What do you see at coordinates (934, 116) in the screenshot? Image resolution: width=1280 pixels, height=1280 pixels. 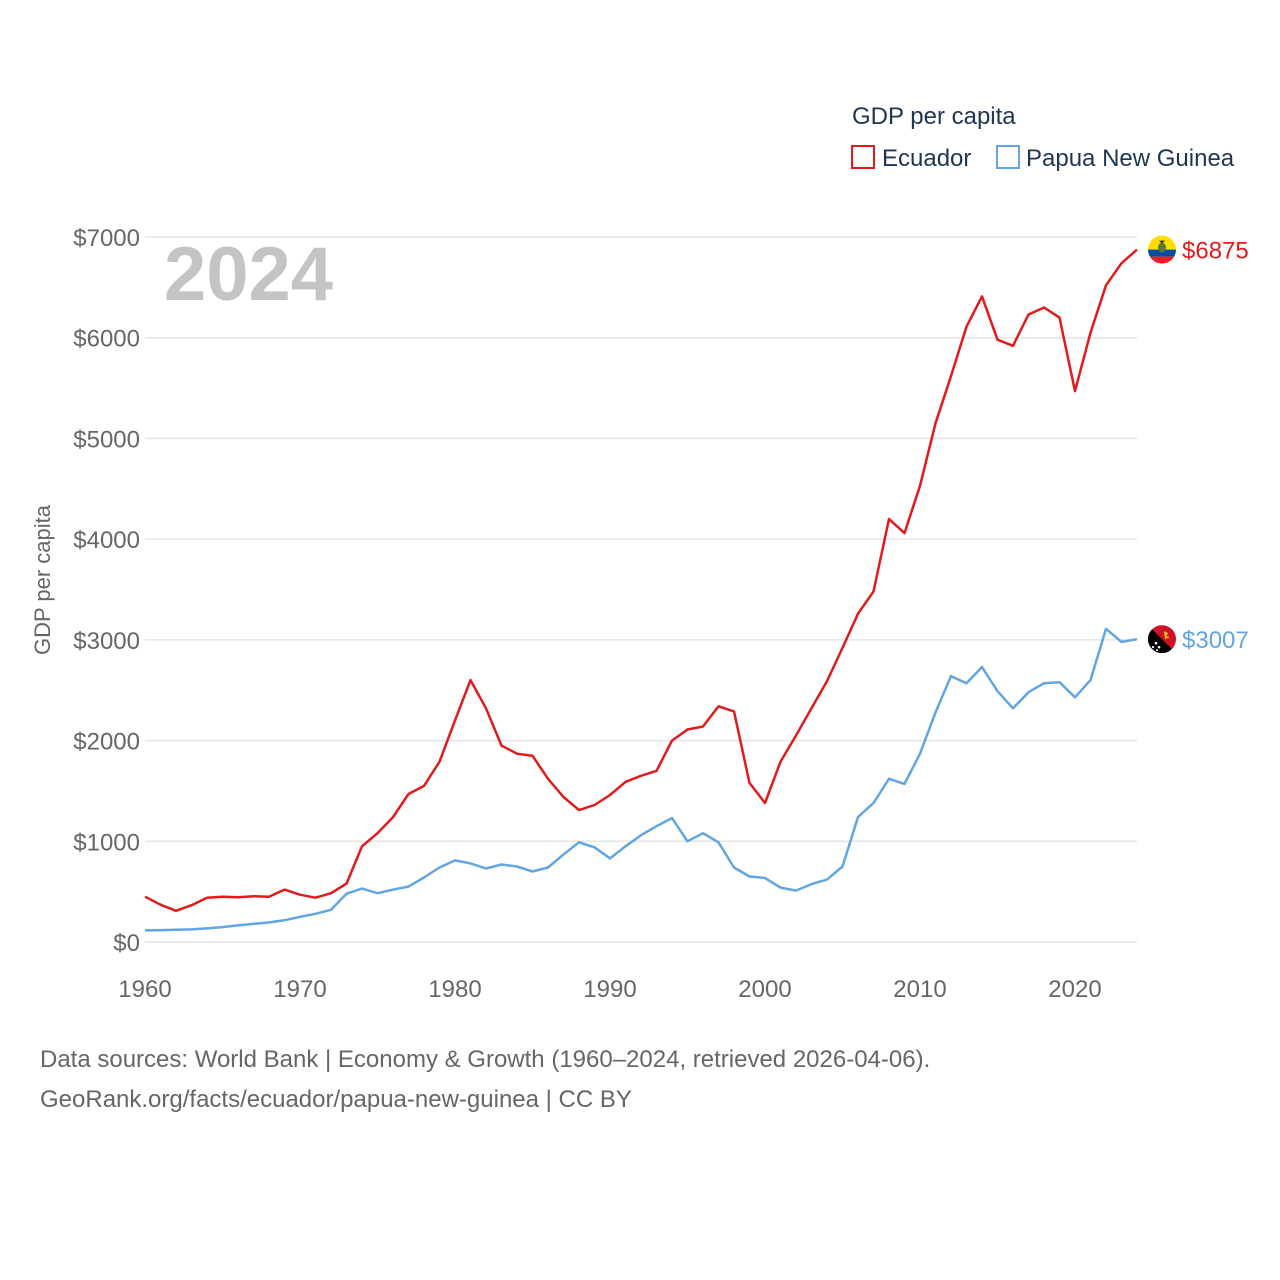 I see `legend-title: GDP per capita` at bounding box center [934, 116].